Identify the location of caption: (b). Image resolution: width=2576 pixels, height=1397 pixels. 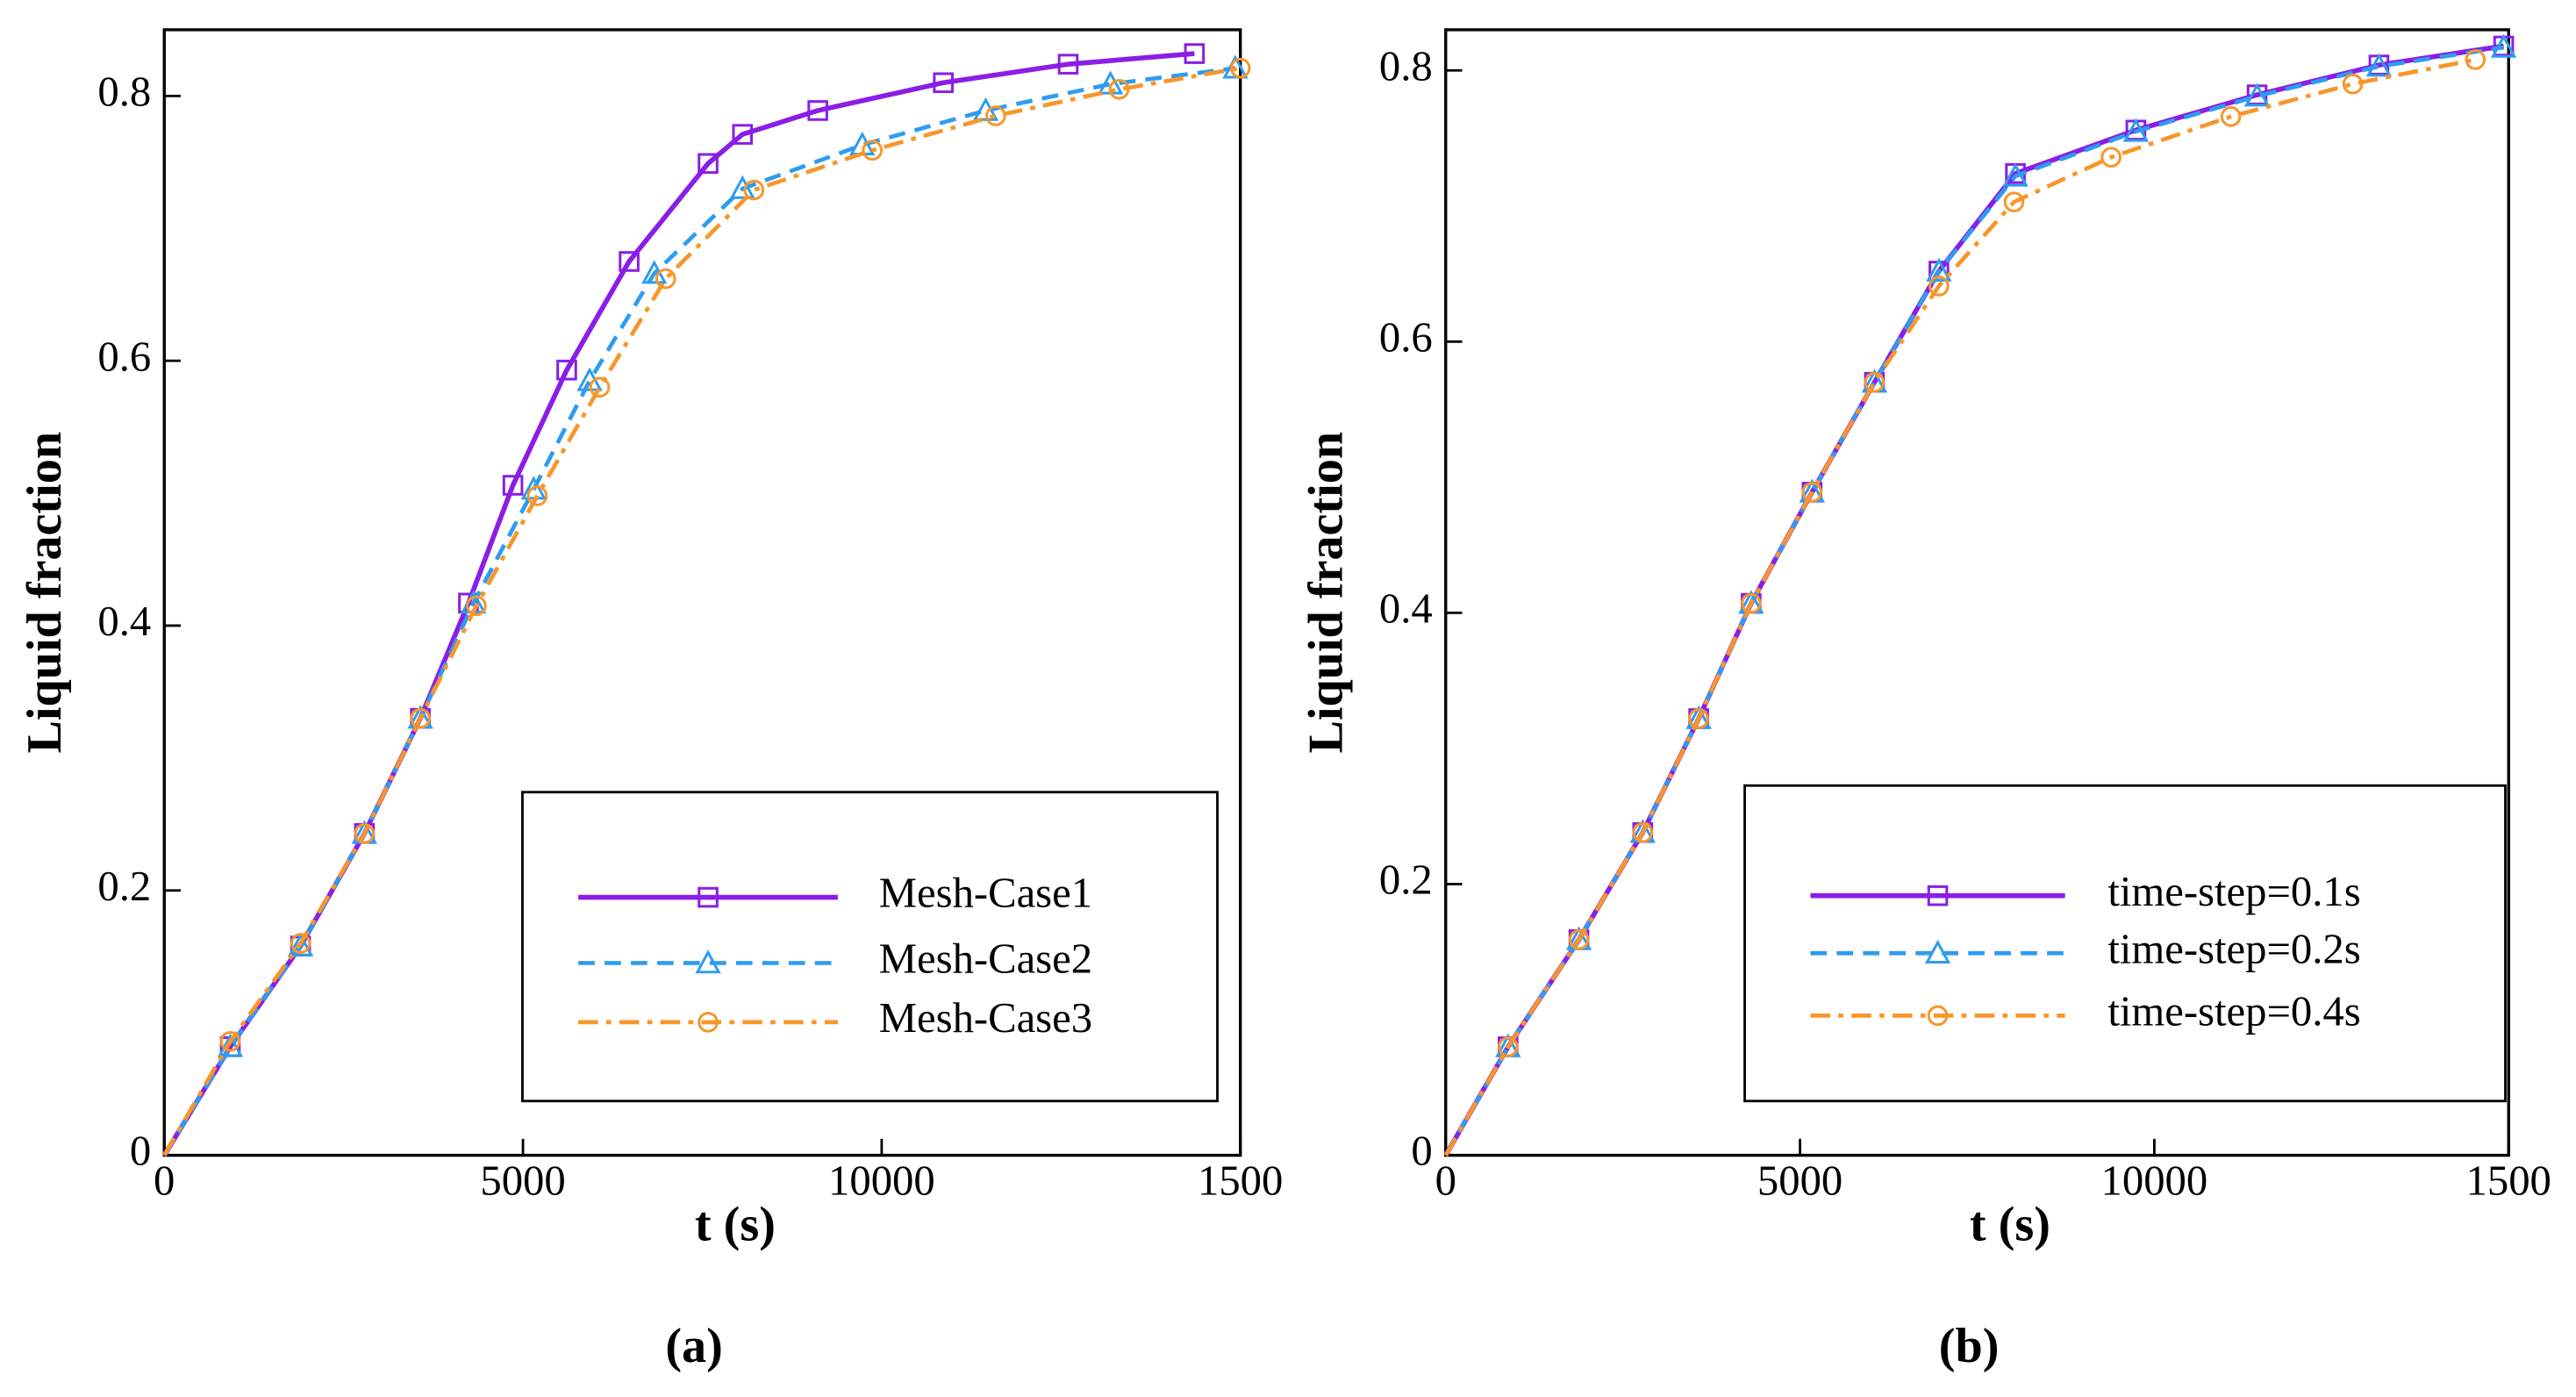
(1969, 1346).